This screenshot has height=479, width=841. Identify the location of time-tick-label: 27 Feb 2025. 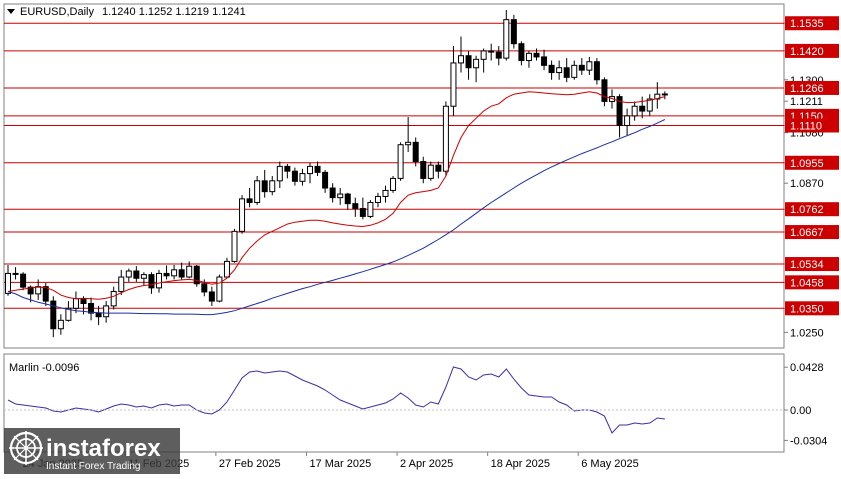
(250, 464).